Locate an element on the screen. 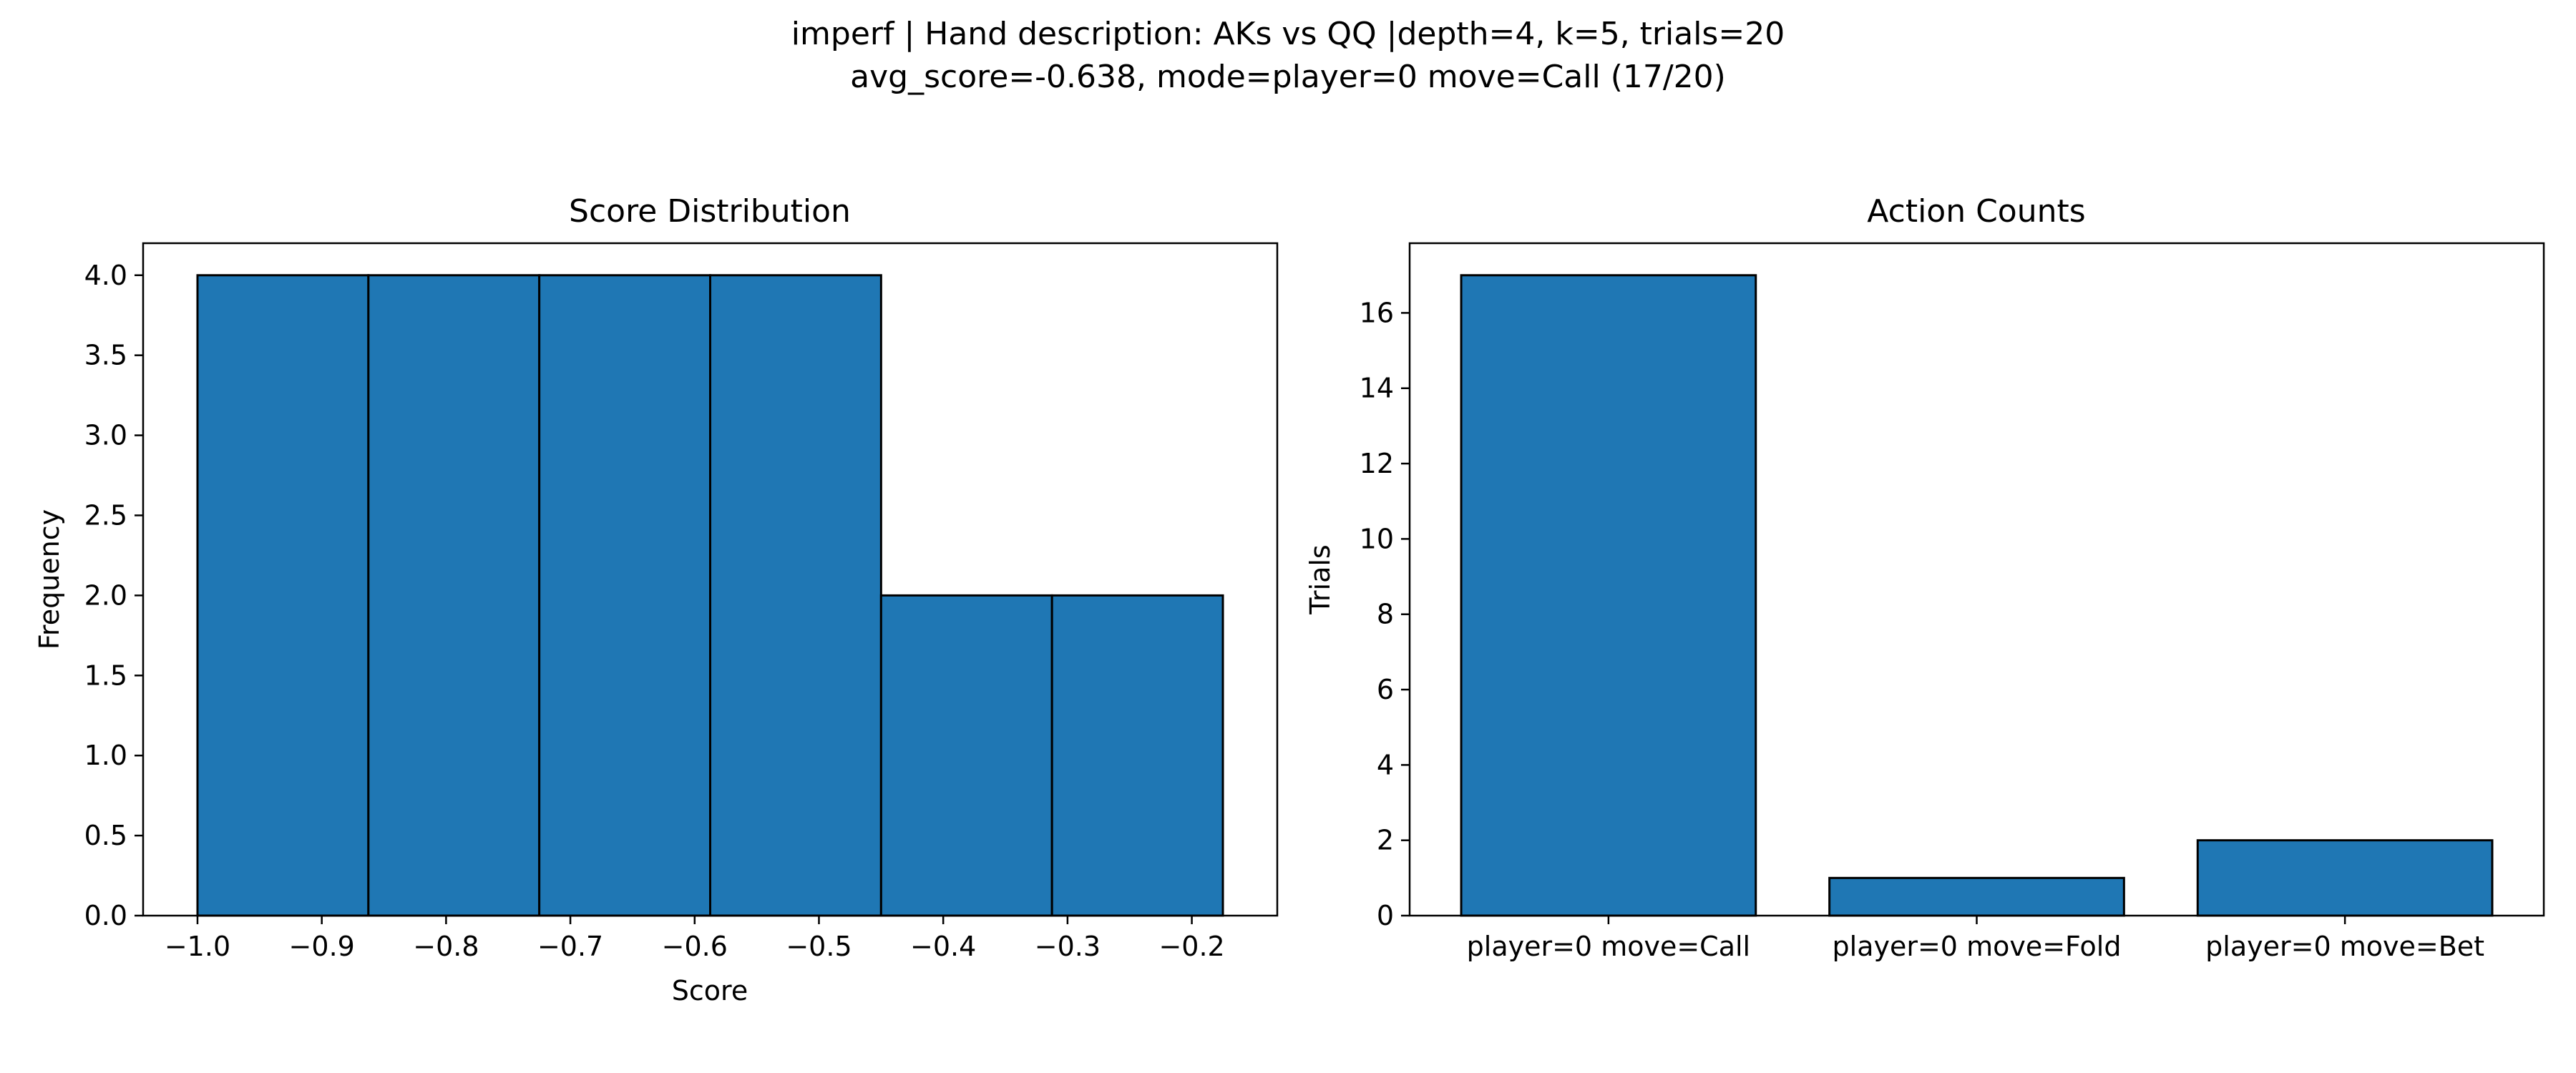 The width and height of the screenshot is (2576, 1073). y-tick-label: 16 is located at coordinates (1377, 312).